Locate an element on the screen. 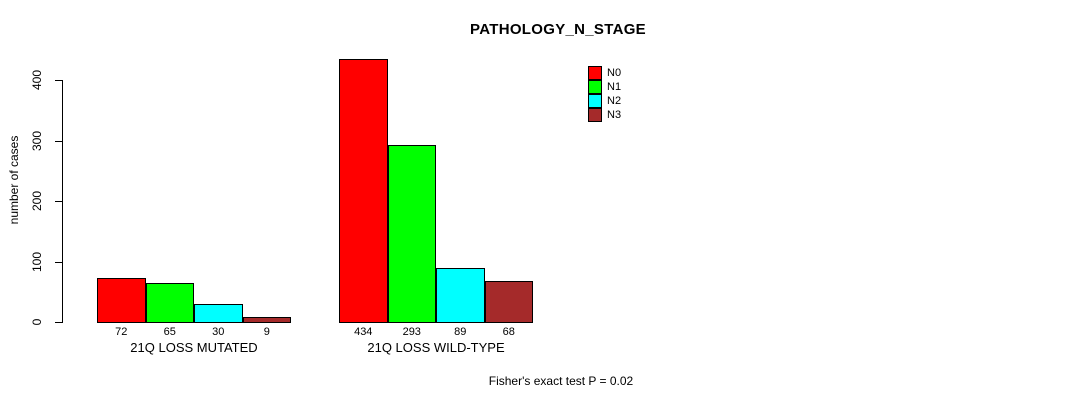  bar-value-label: 434 is located at coordinates (363, 332).